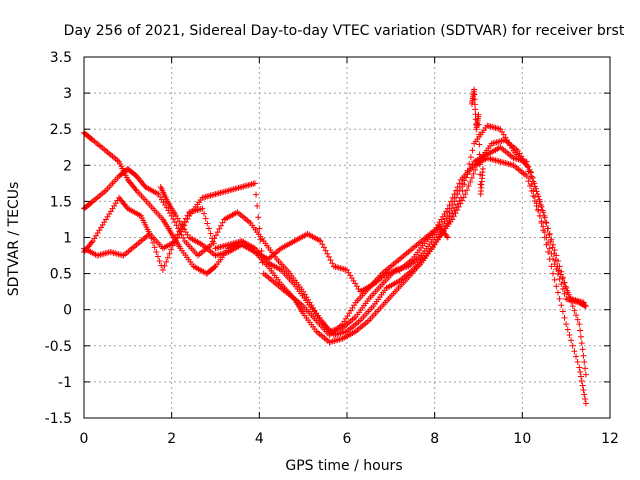 This screenshot has width=640, height=480. What do you see at coordinates (61, 130) in the screenshot?
I see `y-tick-label: 2.5` at bounding box center [61, 130].